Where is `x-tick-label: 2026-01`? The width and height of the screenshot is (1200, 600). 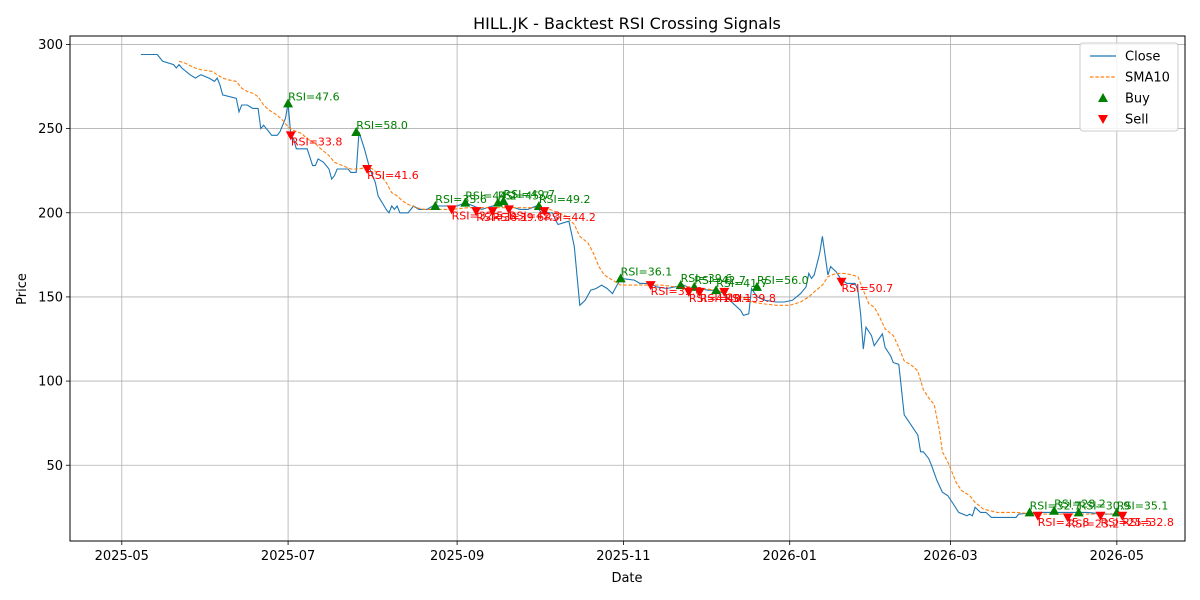 x-tick-label: 2026-01 is located at coordinates (790, 556).